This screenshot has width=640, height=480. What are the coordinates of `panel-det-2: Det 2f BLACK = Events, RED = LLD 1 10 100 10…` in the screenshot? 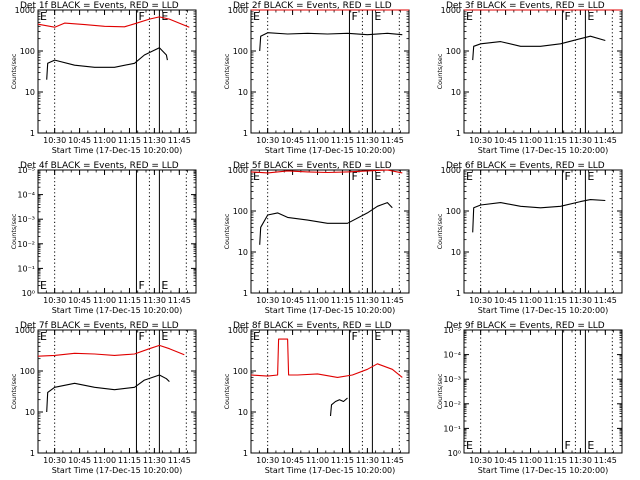 It's located at (316, 78).